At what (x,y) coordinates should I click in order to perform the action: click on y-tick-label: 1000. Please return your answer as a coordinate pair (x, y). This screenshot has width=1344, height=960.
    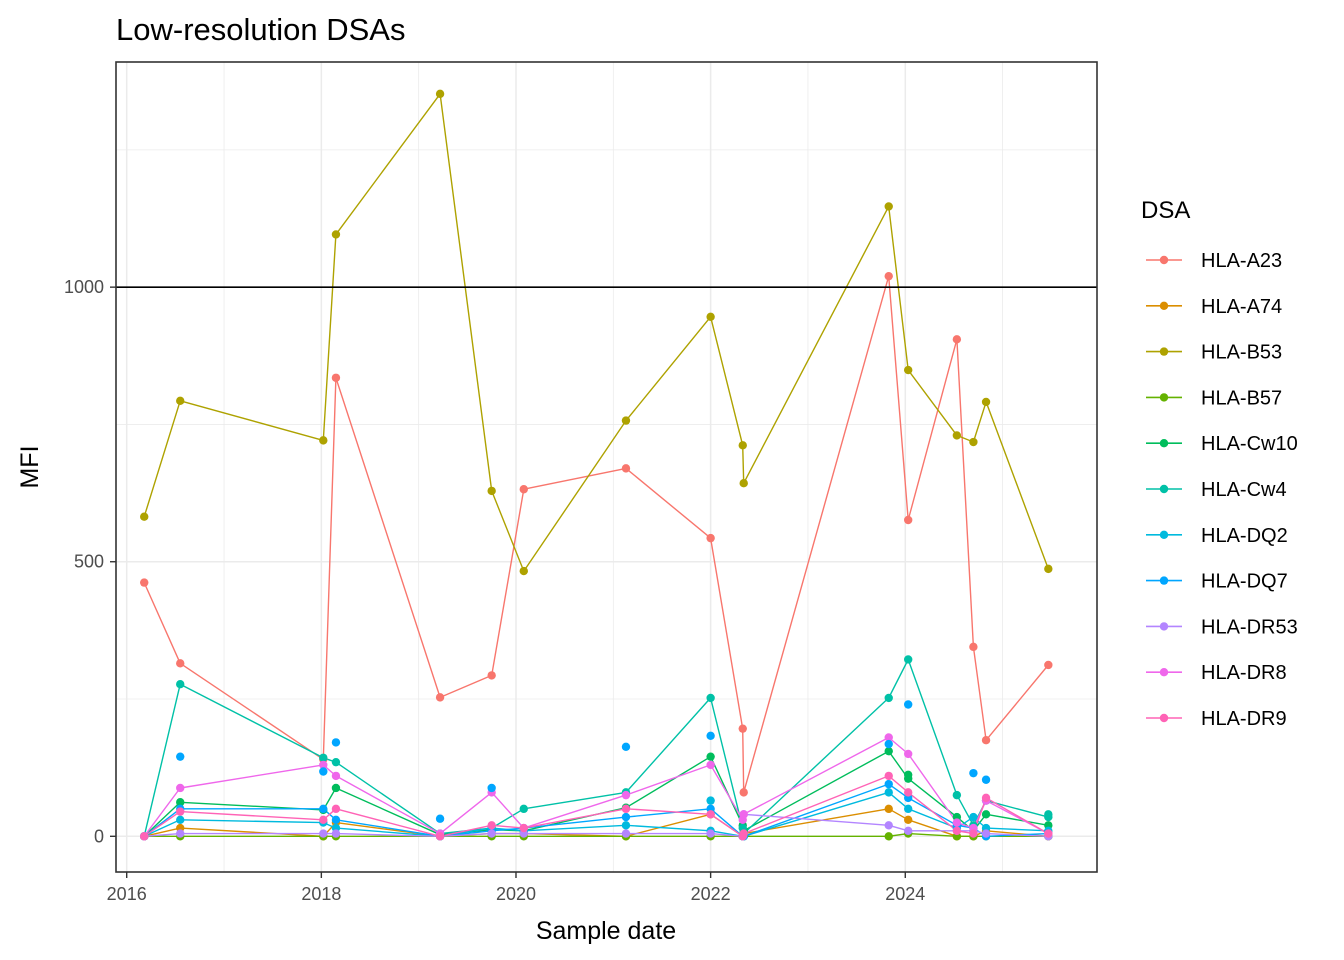
    Looking at the image, I should click on (84, 287).